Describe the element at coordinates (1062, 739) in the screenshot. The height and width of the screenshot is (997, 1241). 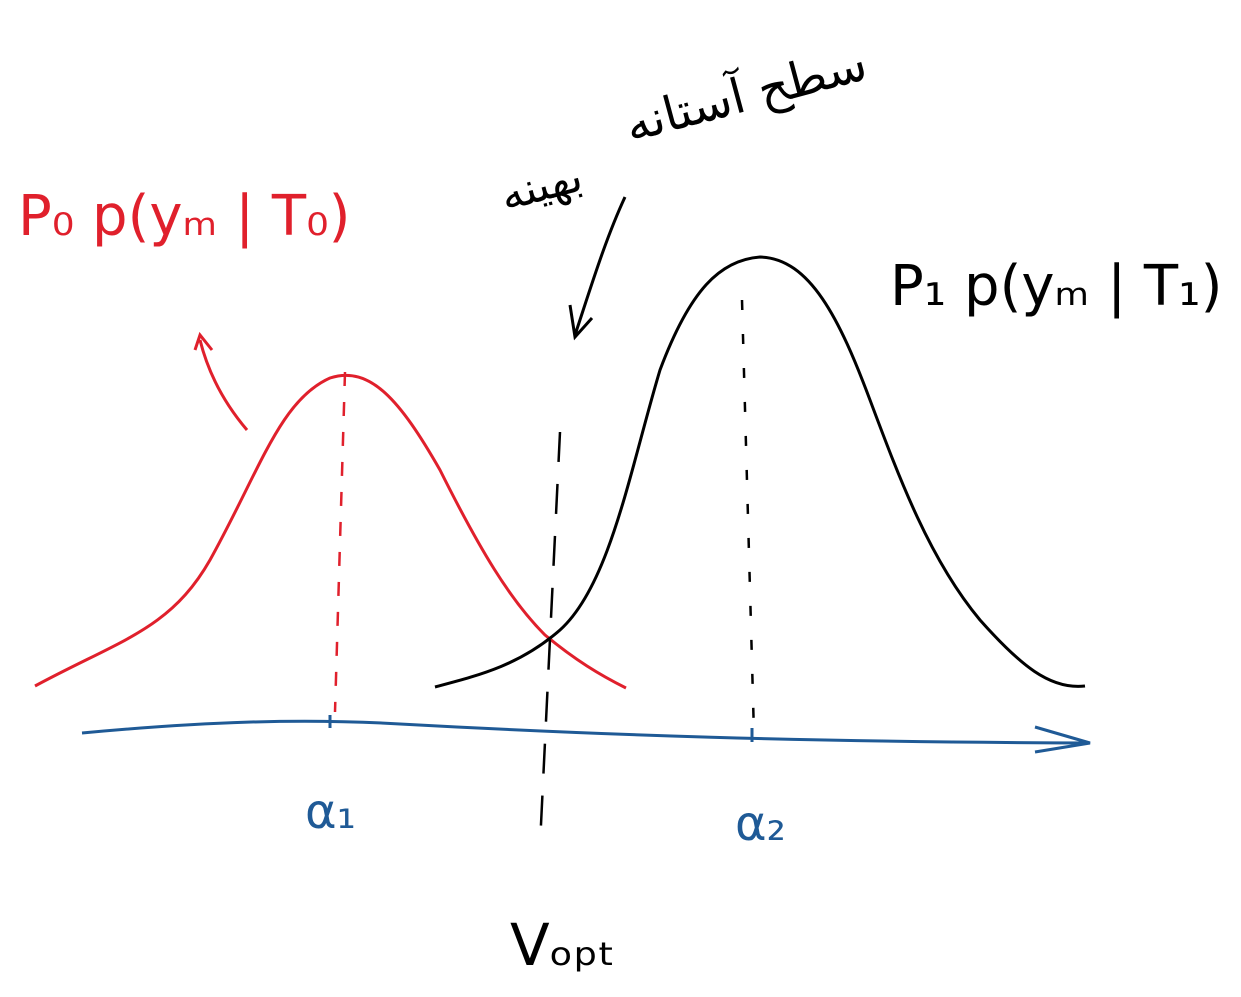
I see `axis-arrow` at that location.